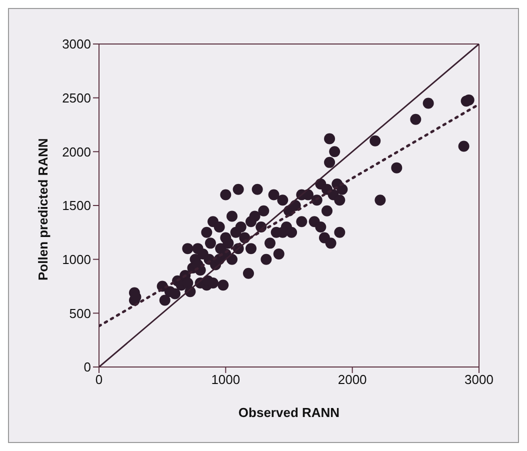 Image resolution: width=527 pixels, height=451 pixels. What do you see at coordinates (76, 152) in the screenshot?
I see `y-tick-label: 2000` at bounding box center [76, 152].